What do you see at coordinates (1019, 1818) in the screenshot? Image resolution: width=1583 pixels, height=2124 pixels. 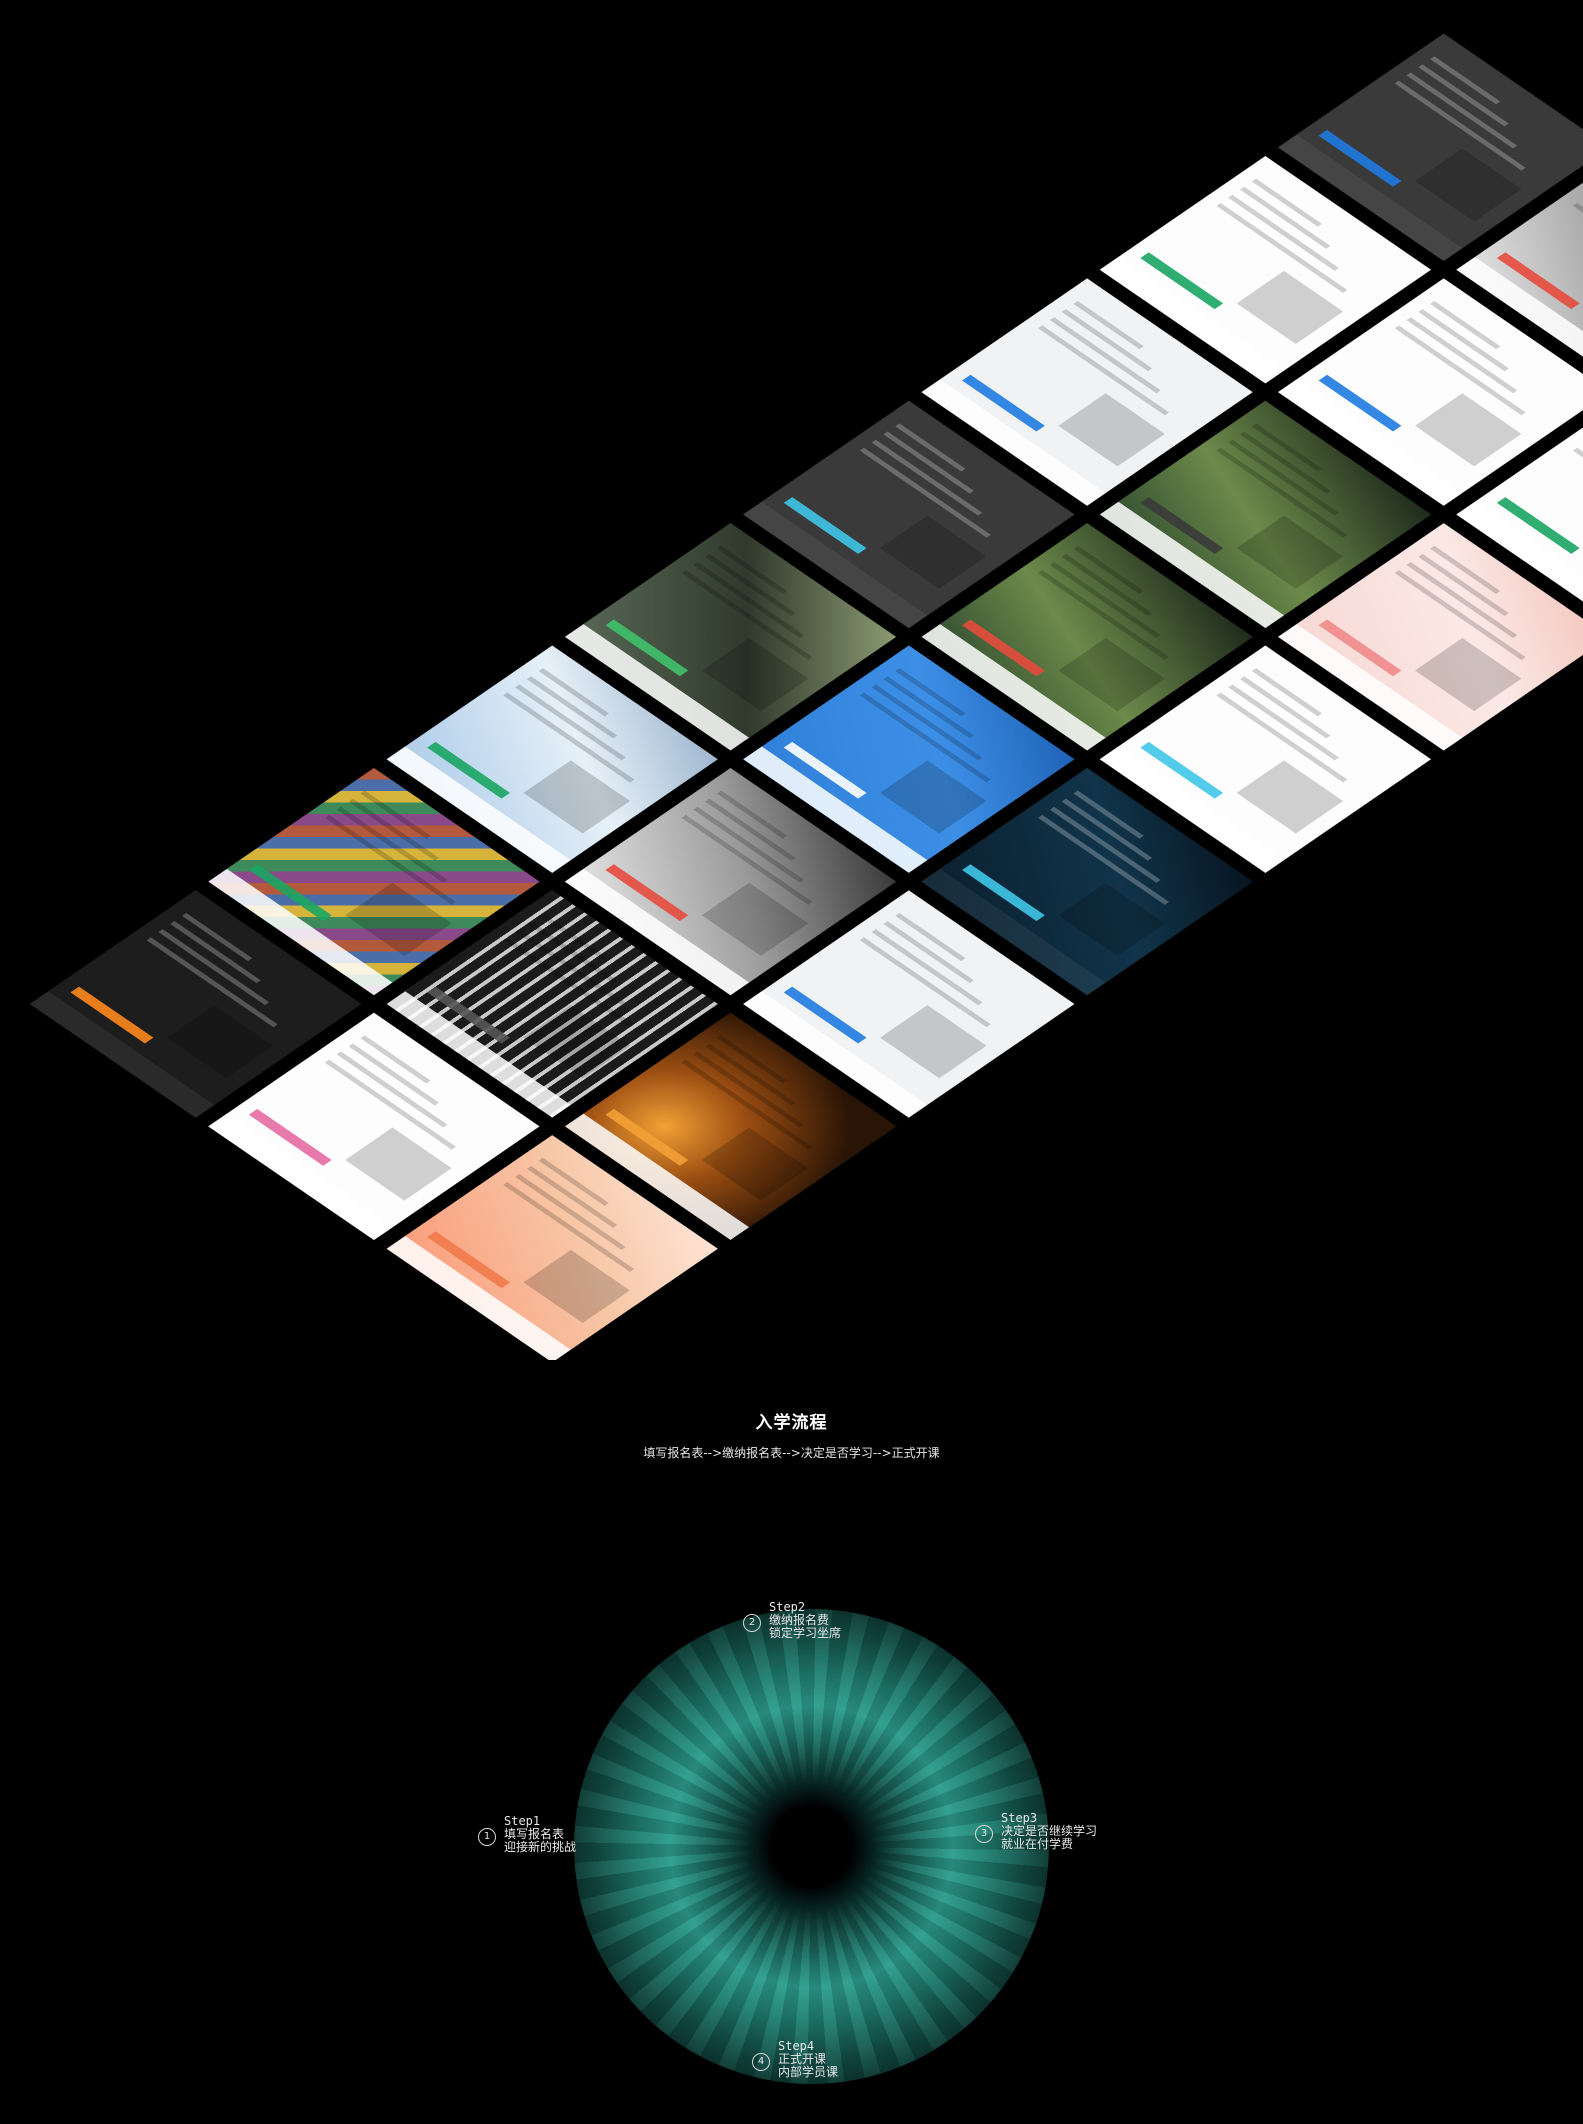 I see `step-label: Step3` at bounding box center [1019, 1818].